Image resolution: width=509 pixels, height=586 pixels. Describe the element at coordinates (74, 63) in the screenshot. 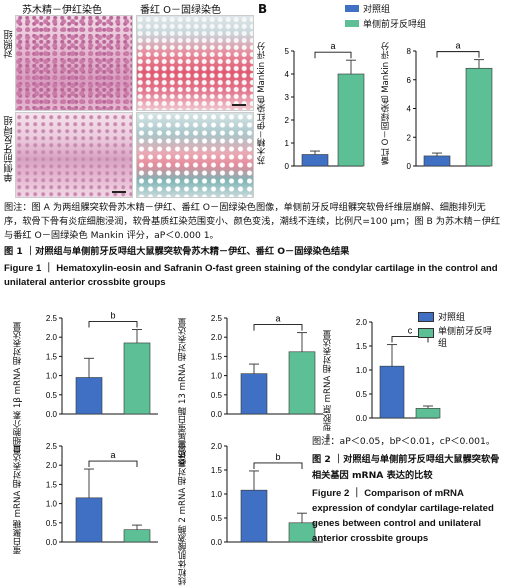

I see `micrograph-he-control` at that location.